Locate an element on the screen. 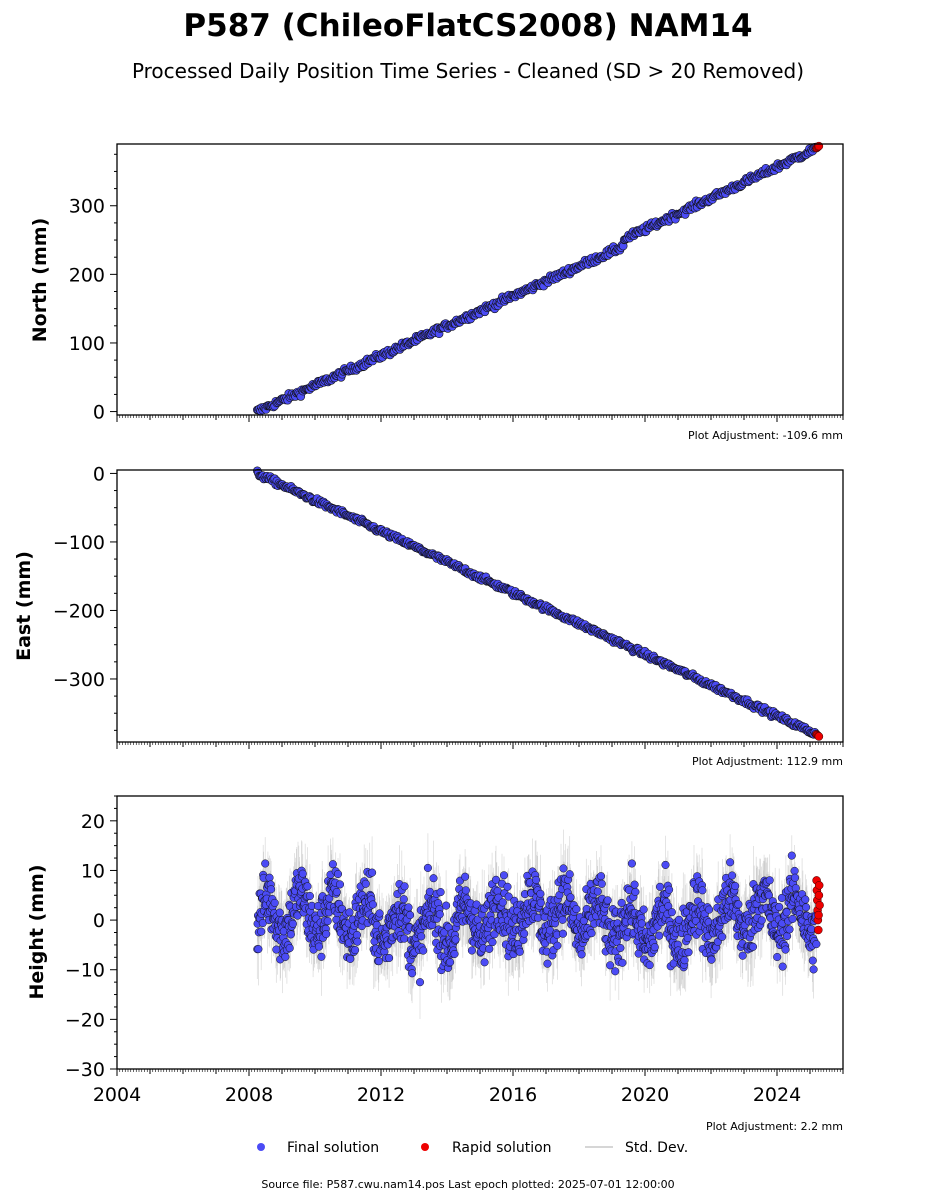 The image size is (937, 1200). x-tick-label: 2004 is located at coordinates (117, 1095).